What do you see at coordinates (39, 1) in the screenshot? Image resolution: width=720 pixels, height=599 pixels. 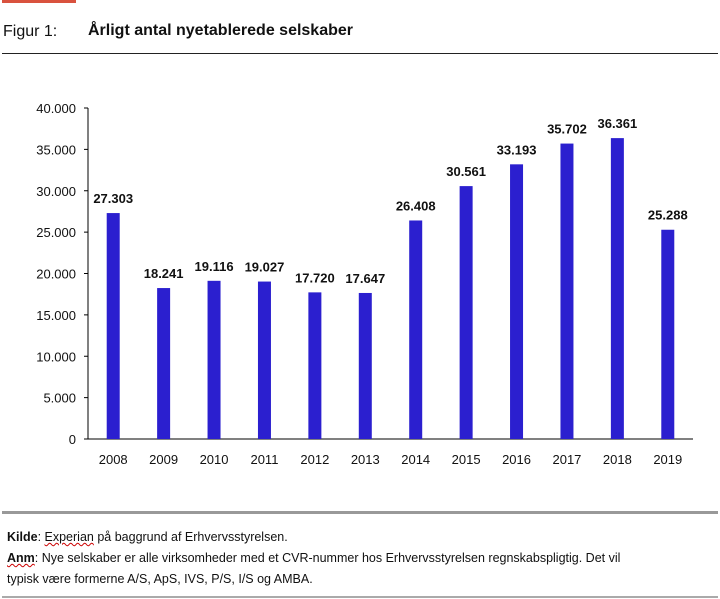 I see `accent-bar` at bounding box center [39, 1].